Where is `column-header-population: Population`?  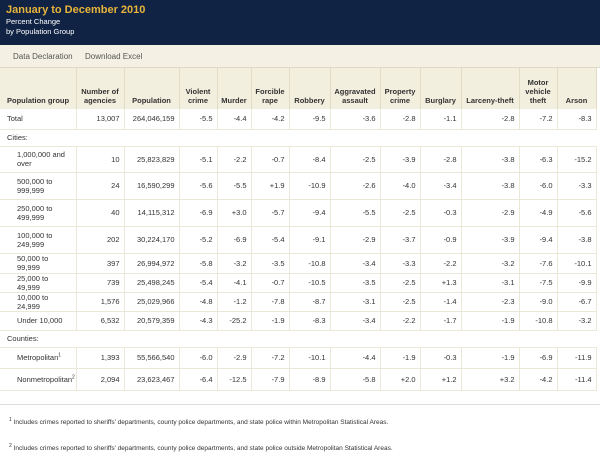
column-header-population: Population is located at coordinates (152, 88).